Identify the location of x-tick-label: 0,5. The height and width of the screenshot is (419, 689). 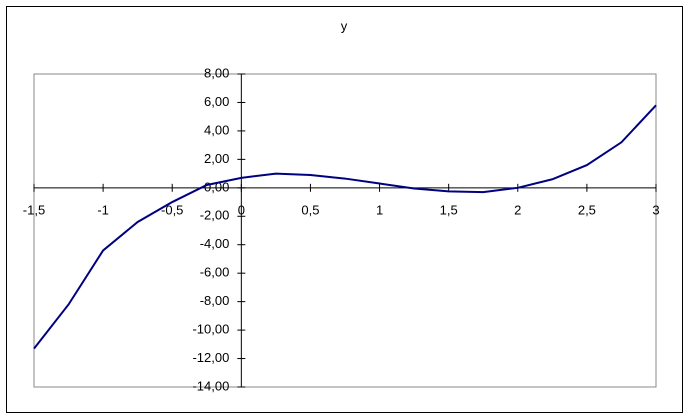
(310, 209).